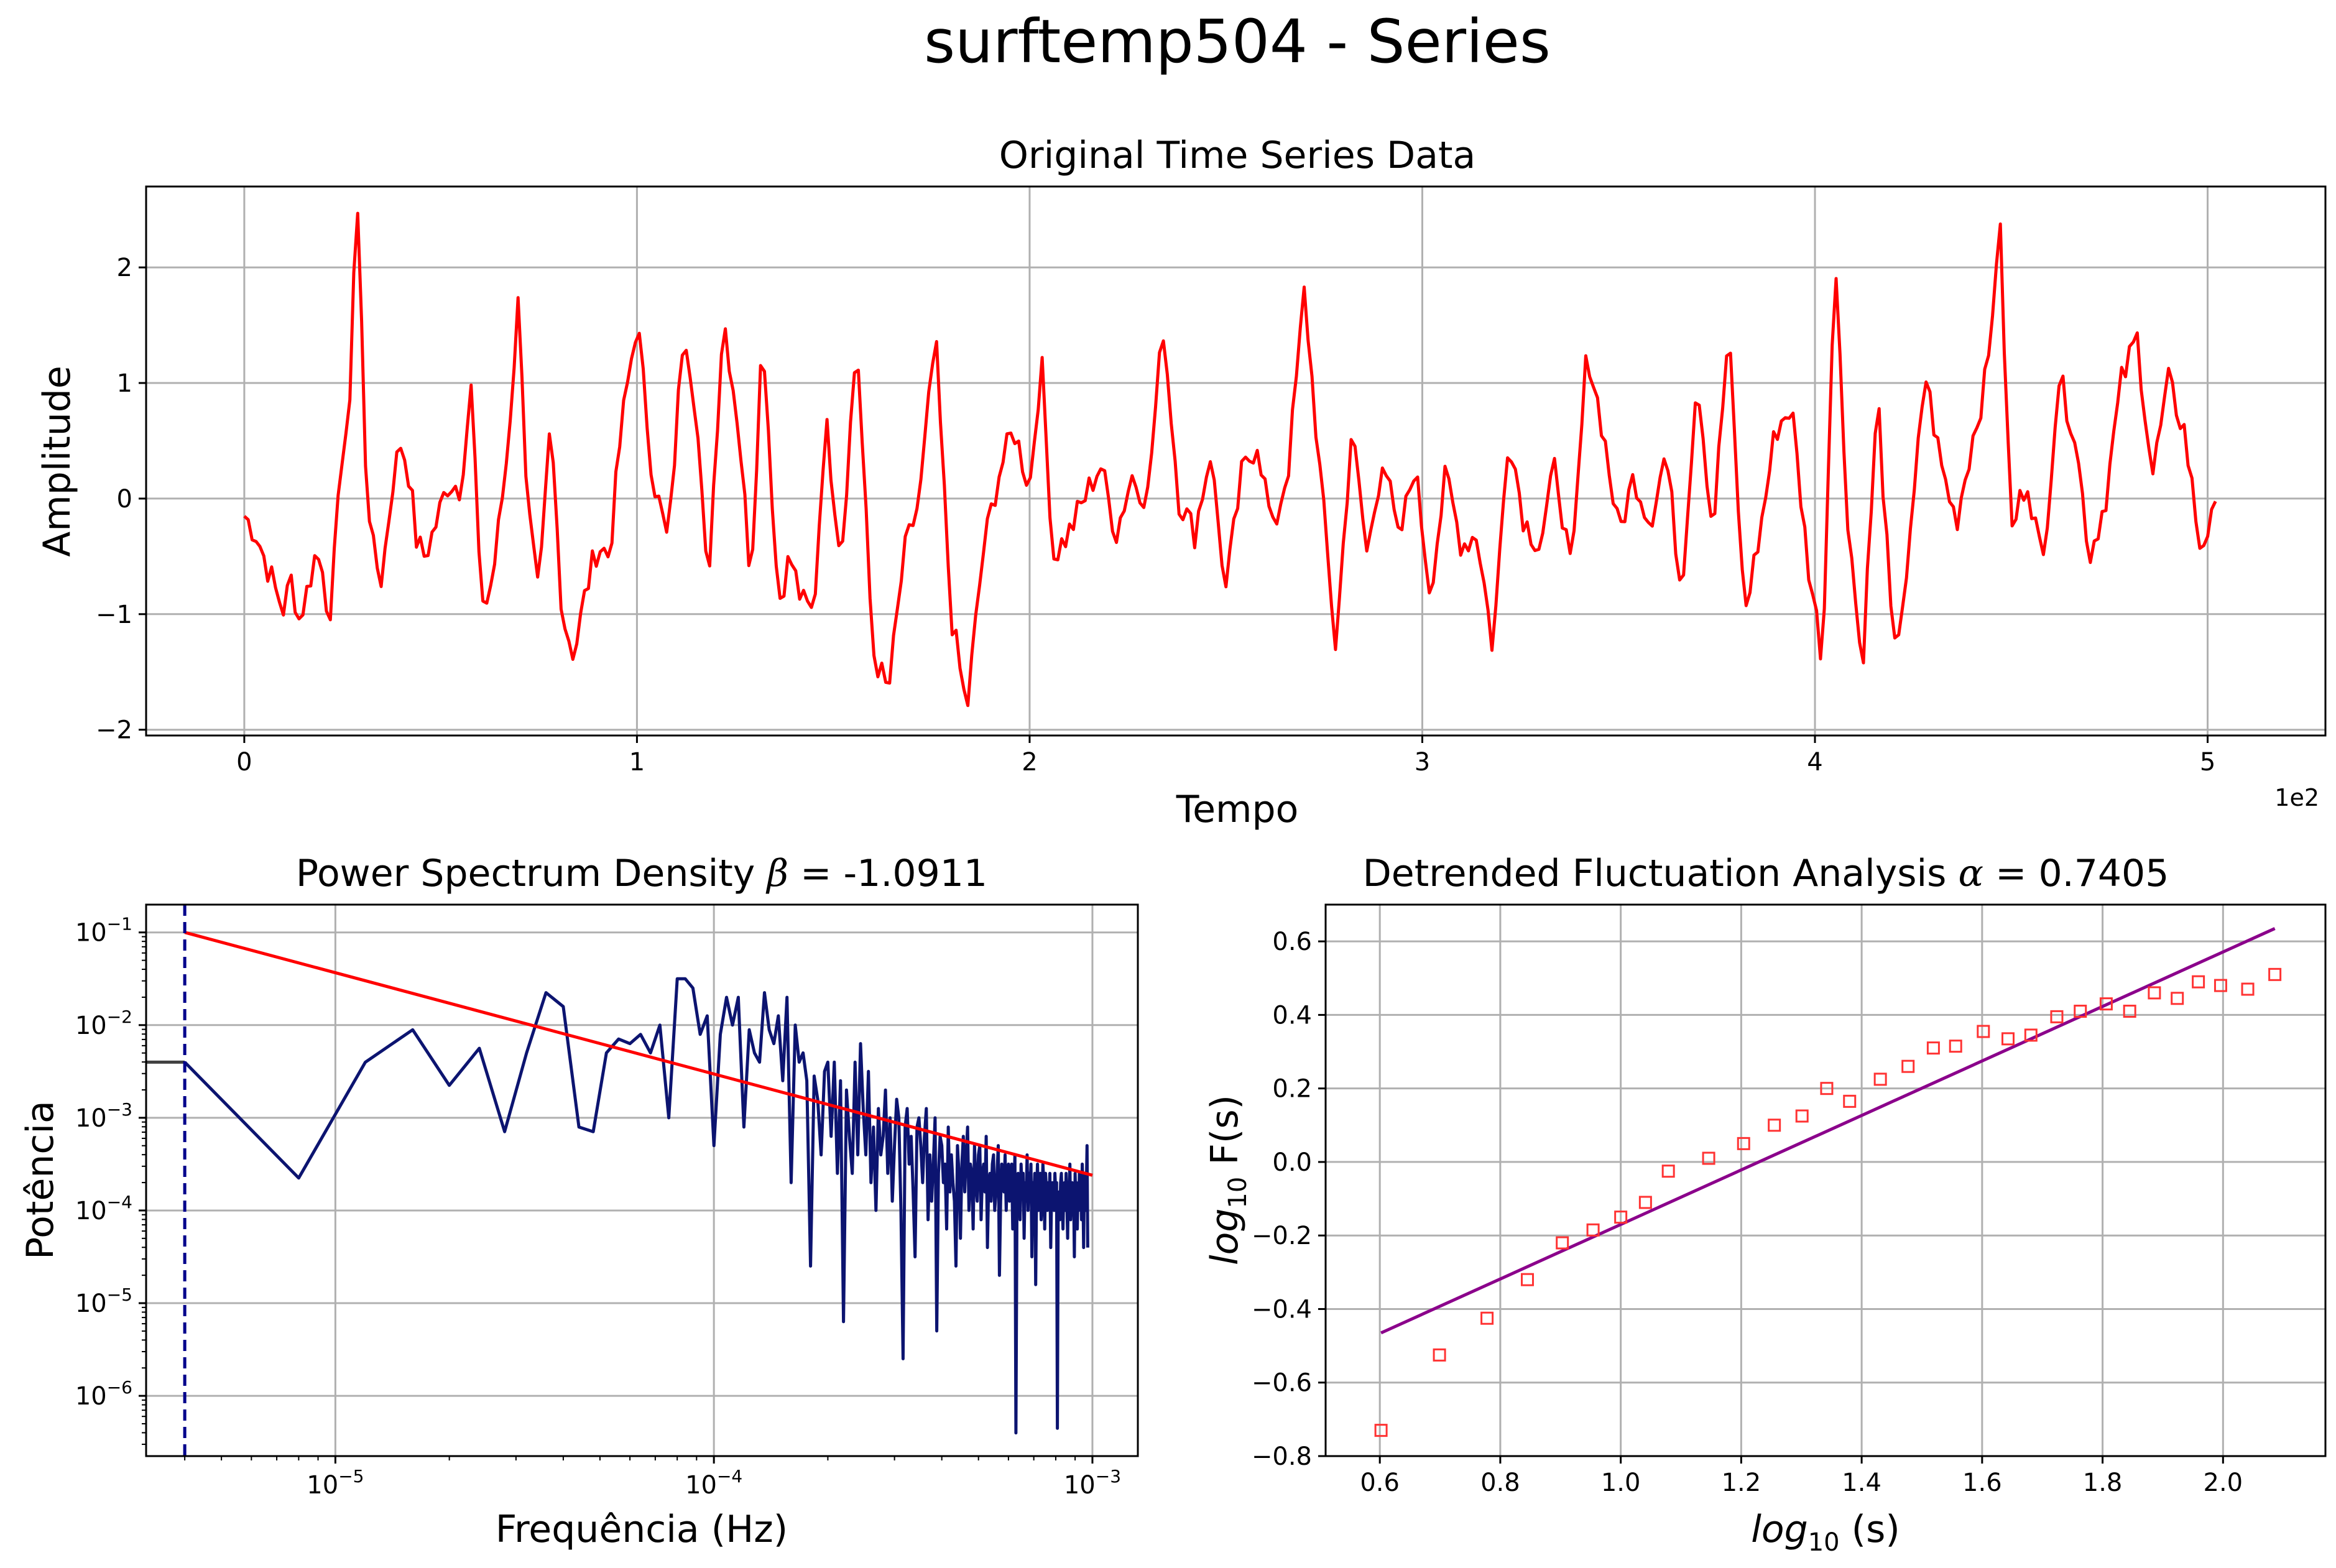 The height and width of the screenshot is (1568, 2336). Describe the element at coordinates (121, 499) in the screenshot. I see `timeseries-y-ticks: −2 −1 0 1 2` at that location.